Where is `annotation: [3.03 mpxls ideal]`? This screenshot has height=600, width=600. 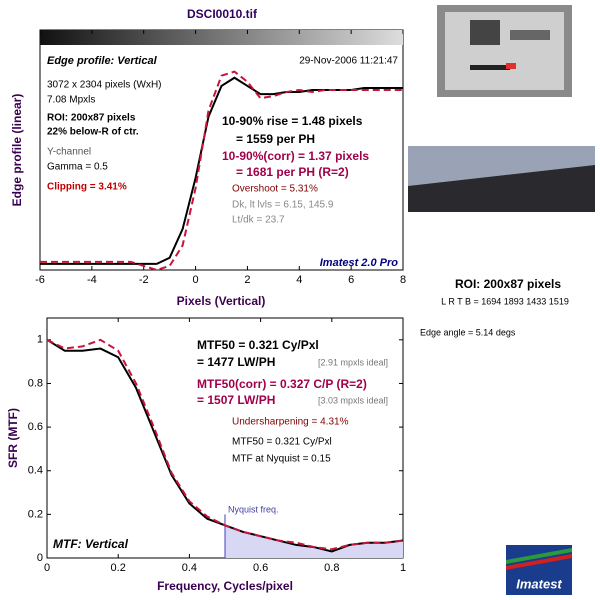 annotation: [3.03 mpxls ideal] is located at coordinates (353, 400).